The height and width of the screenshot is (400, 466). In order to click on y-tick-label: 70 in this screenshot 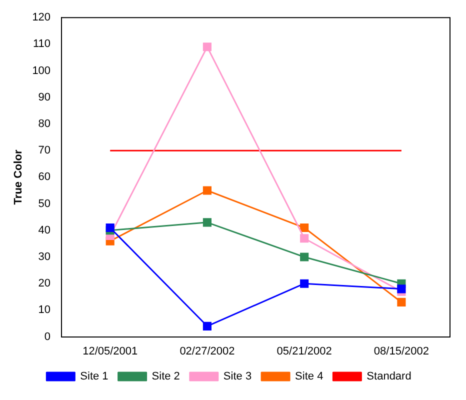, I will do `click(44, 150)`.